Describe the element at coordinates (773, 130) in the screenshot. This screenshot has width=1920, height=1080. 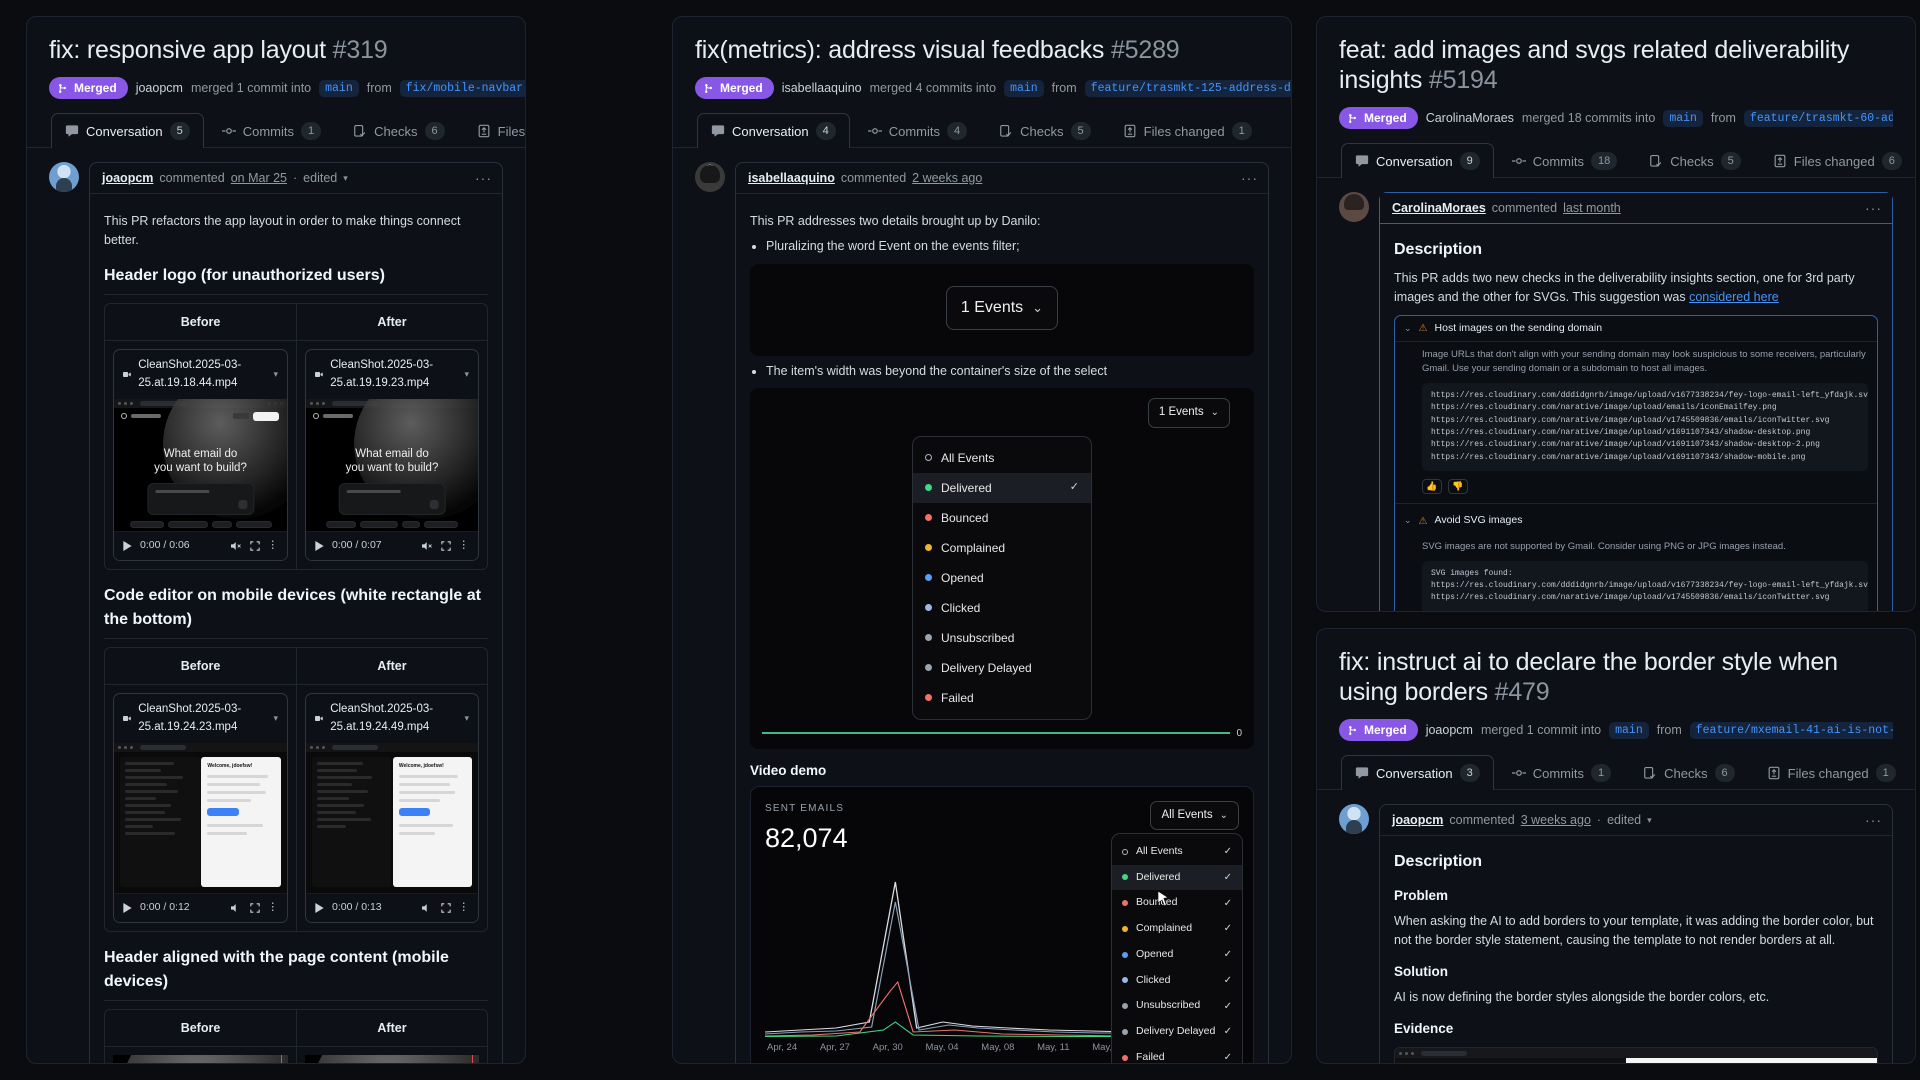
I see `tab-conversation: Conversation 4` at that location.